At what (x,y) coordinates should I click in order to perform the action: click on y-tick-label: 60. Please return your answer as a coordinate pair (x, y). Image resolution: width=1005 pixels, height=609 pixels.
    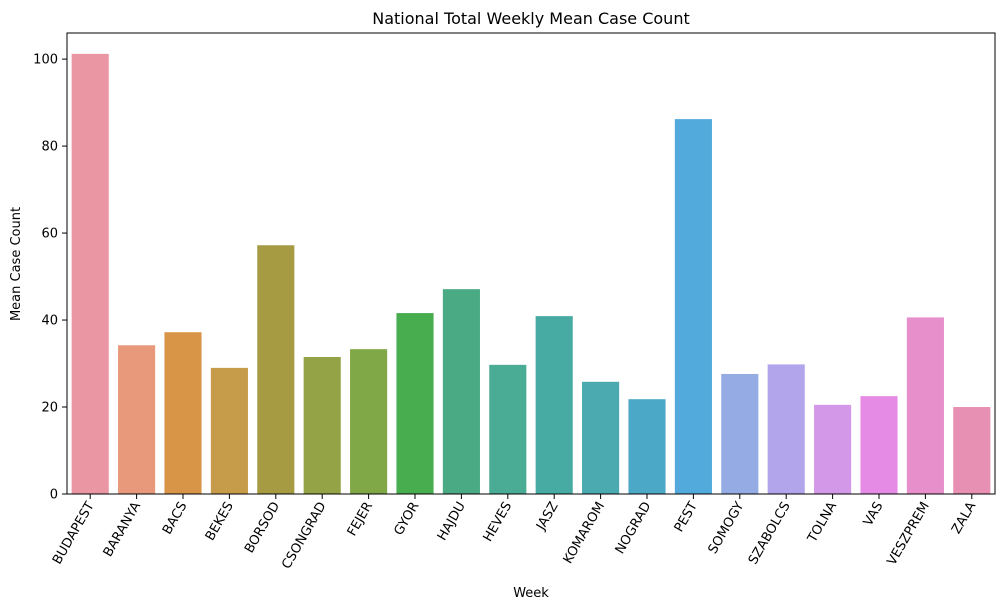
    Looking at the image, I should click on (49, 234).